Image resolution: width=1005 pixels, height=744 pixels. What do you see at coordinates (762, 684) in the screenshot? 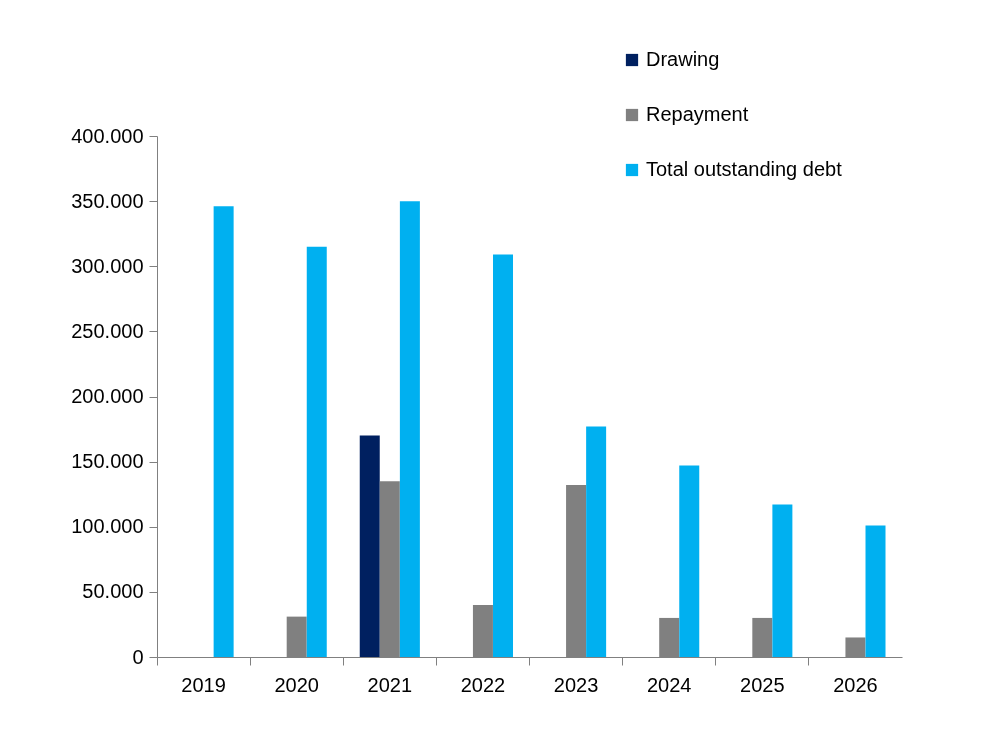
I see `x-tick-label: 2025` at bounding box center [762, 684].